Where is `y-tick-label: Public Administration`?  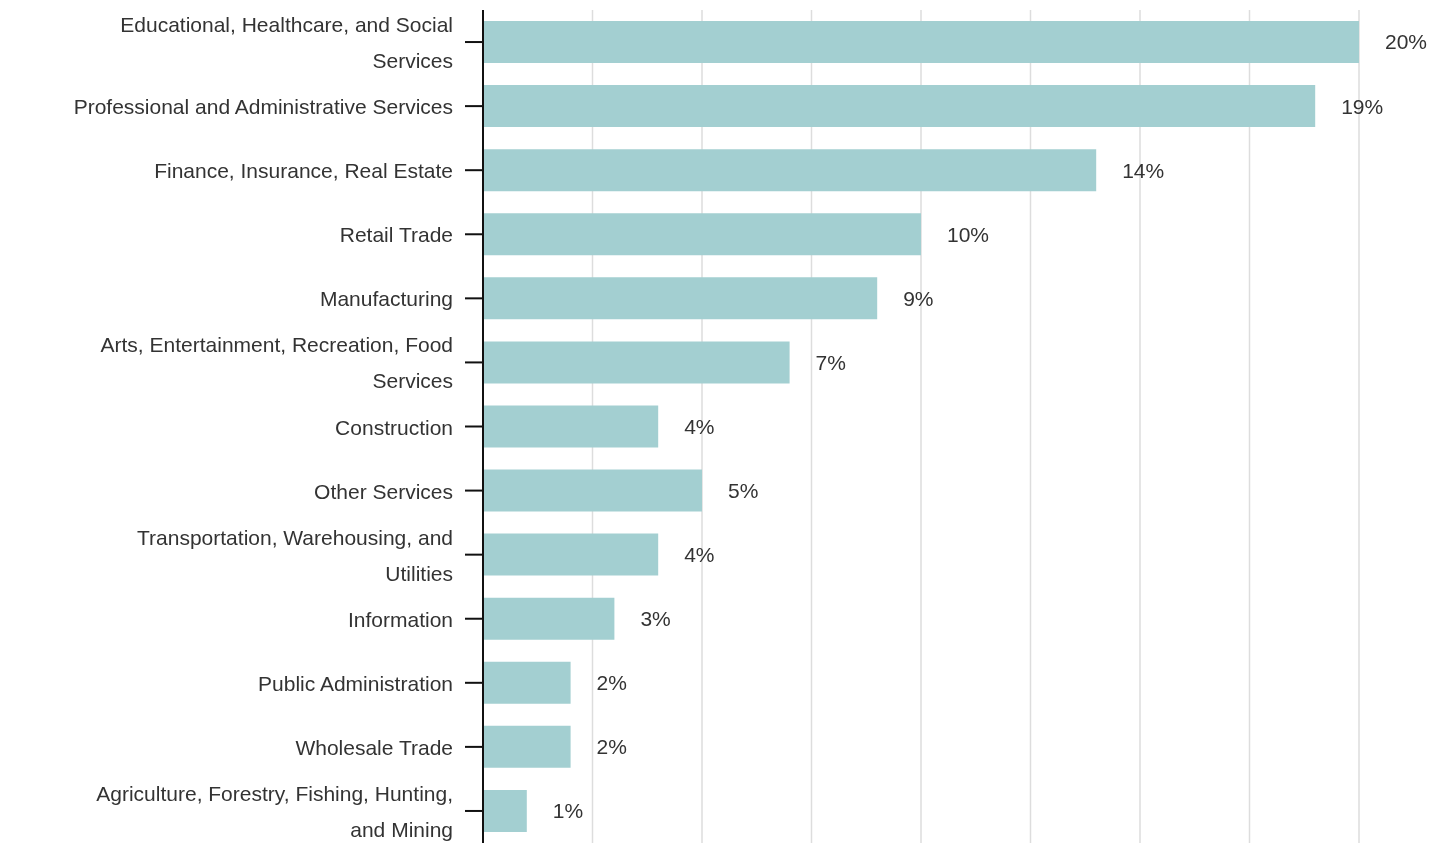
y-tick-label: Public Administration is located at coordinates (355, 683).